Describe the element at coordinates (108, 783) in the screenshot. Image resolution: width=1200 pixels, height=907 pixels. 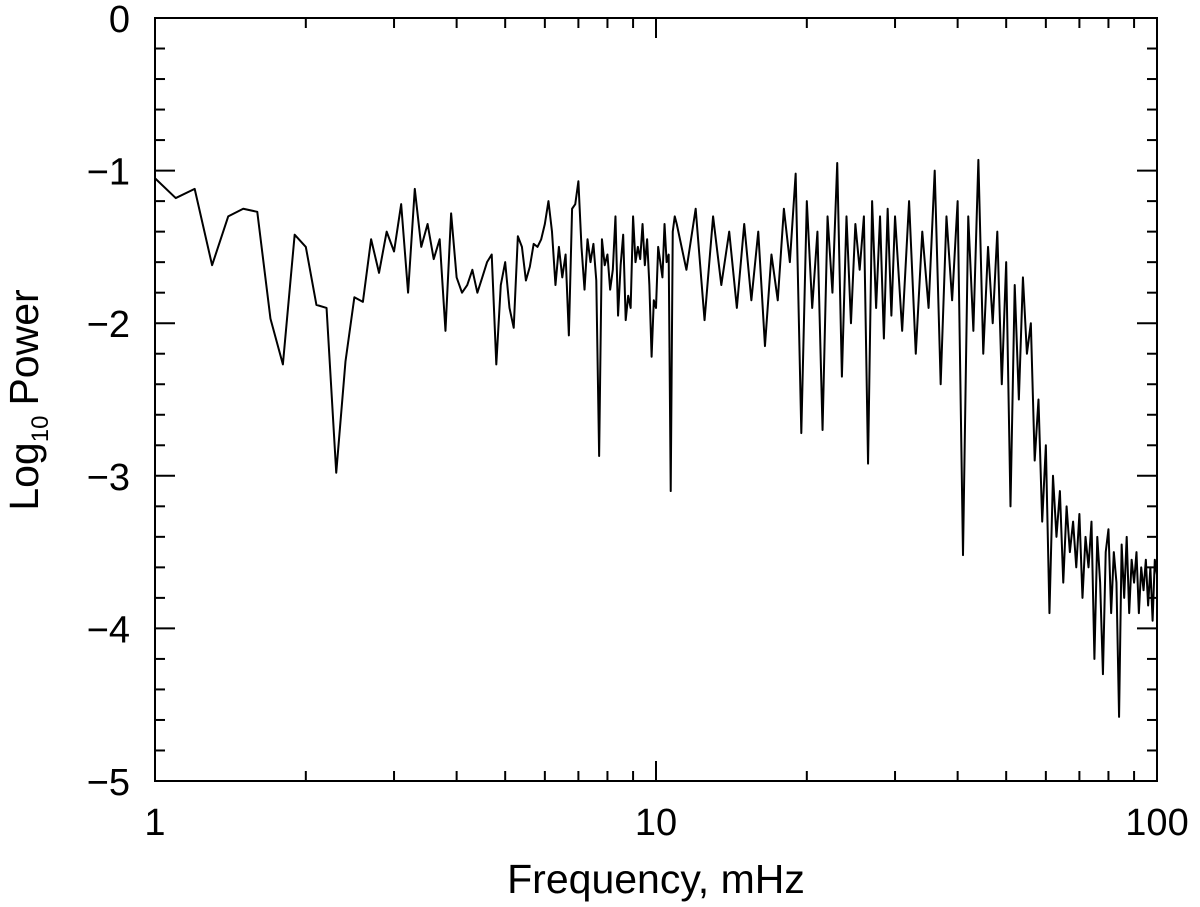
I see `y-tick-label: −5` at that location.